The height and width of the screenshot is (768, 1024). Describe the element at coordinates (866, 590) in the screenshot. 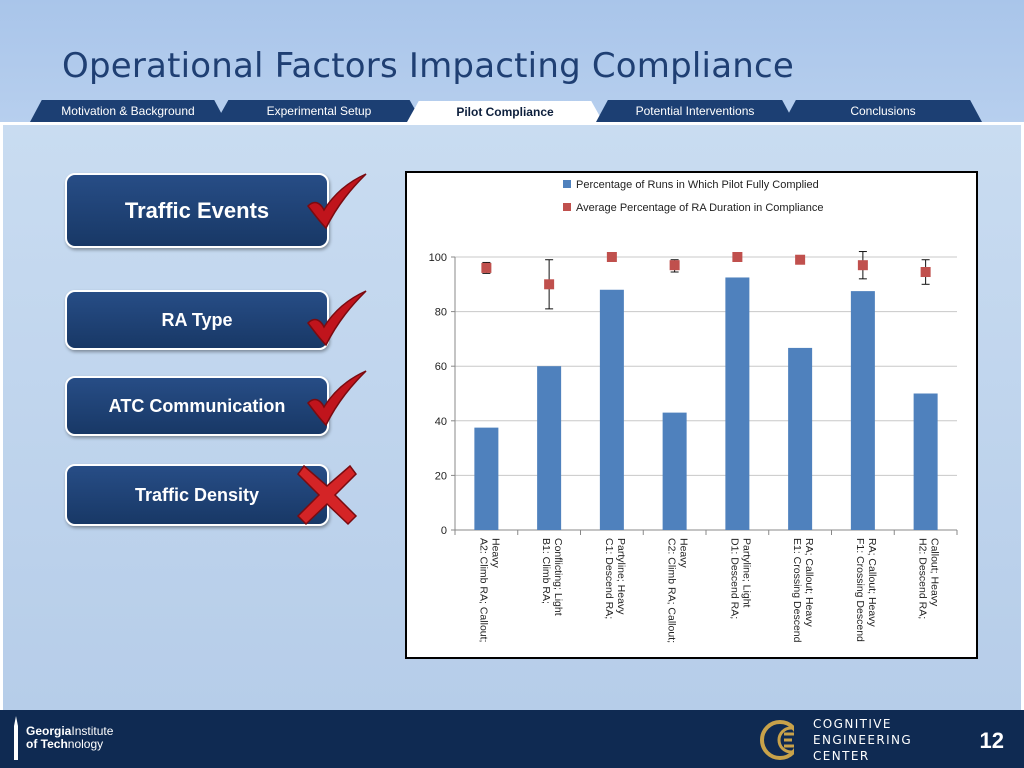

I see `x-tick-label: F1: Crossing DescendRA; Callout; Heavy` at that location.